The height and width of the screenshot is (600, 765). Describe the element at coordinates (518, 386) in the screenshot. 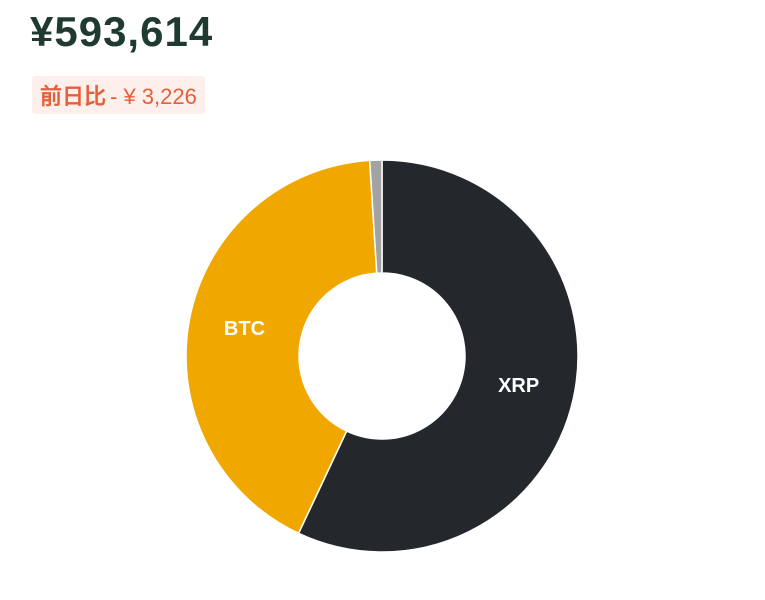

I see `slice-label: XRP` at that location.